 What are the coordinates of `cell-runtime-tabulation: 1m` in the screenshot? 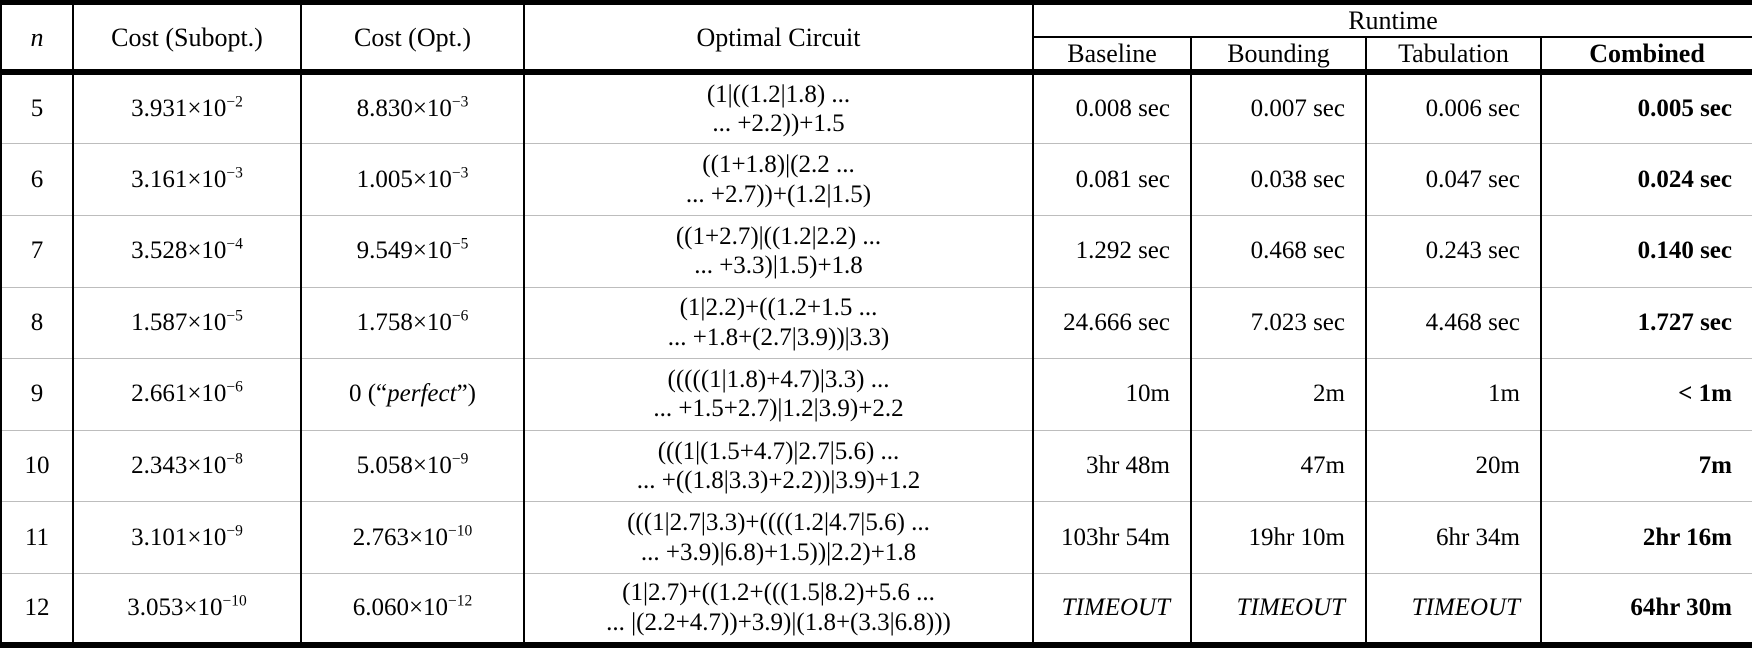 It's located at (1453, 394).